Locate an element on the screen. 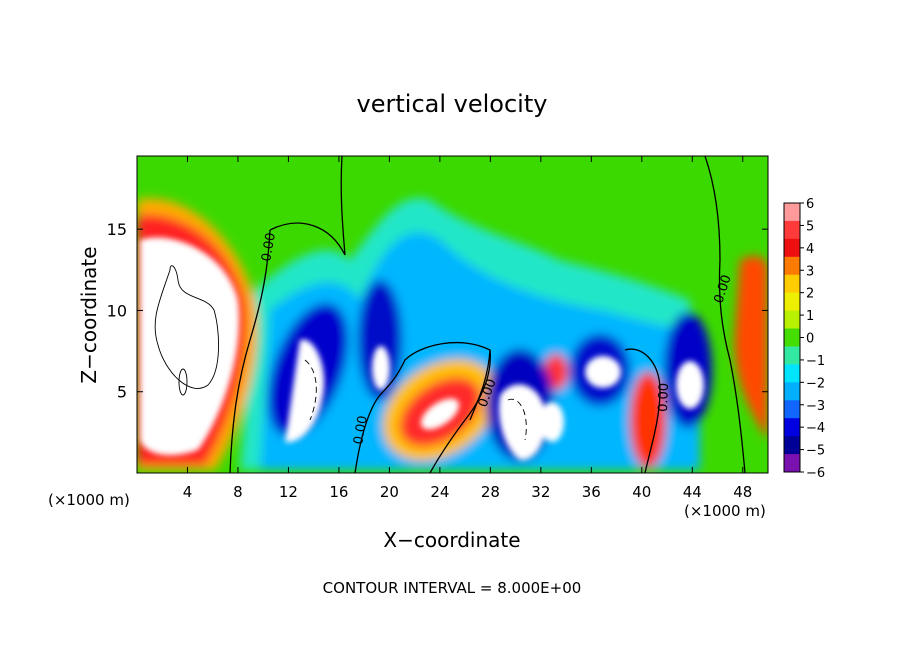  y-tick-label: 5 is located at coordinates (122, 392).